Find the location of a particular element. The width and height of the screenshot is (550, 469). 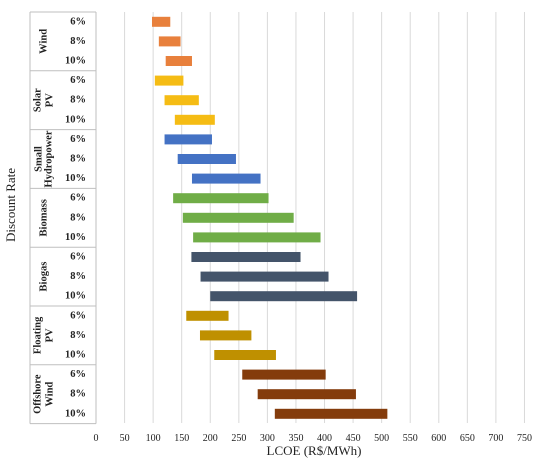

x-tick-label: 400 is located at coordinates (324, 438).